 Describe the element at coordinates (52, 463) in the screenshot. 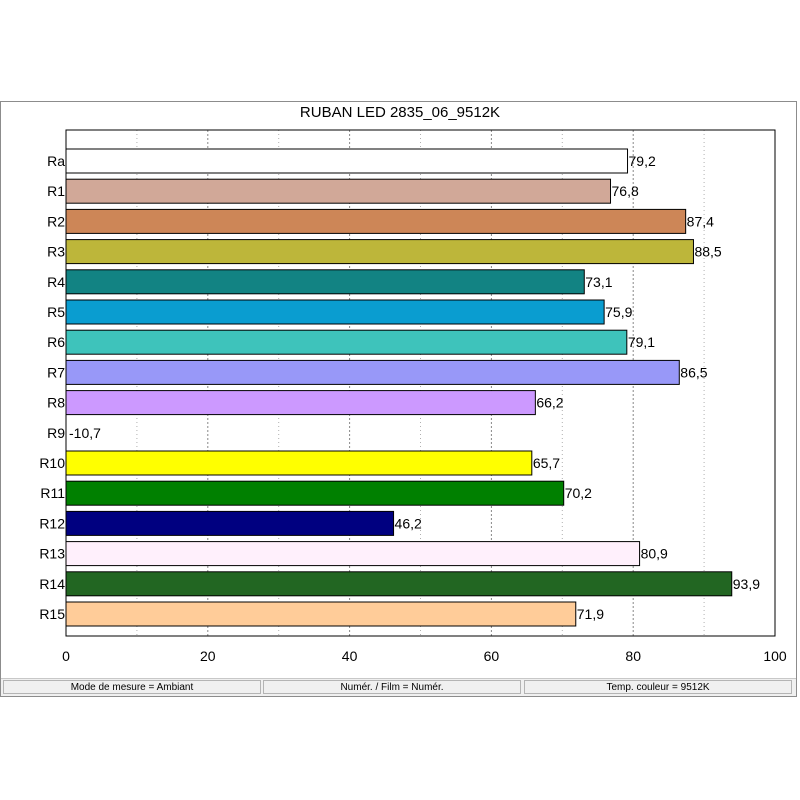

I see `category-label: R10` at that location.